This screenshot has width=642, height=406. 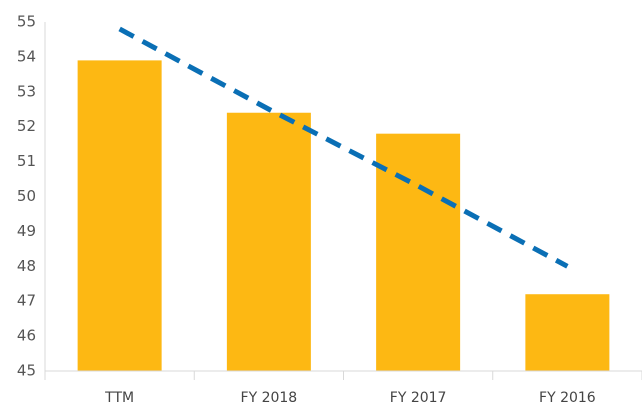 What do you see at coordinates (26, 22) in the screenshot?
I see `y-tick-label: 55` at bounding box center [26, 22].